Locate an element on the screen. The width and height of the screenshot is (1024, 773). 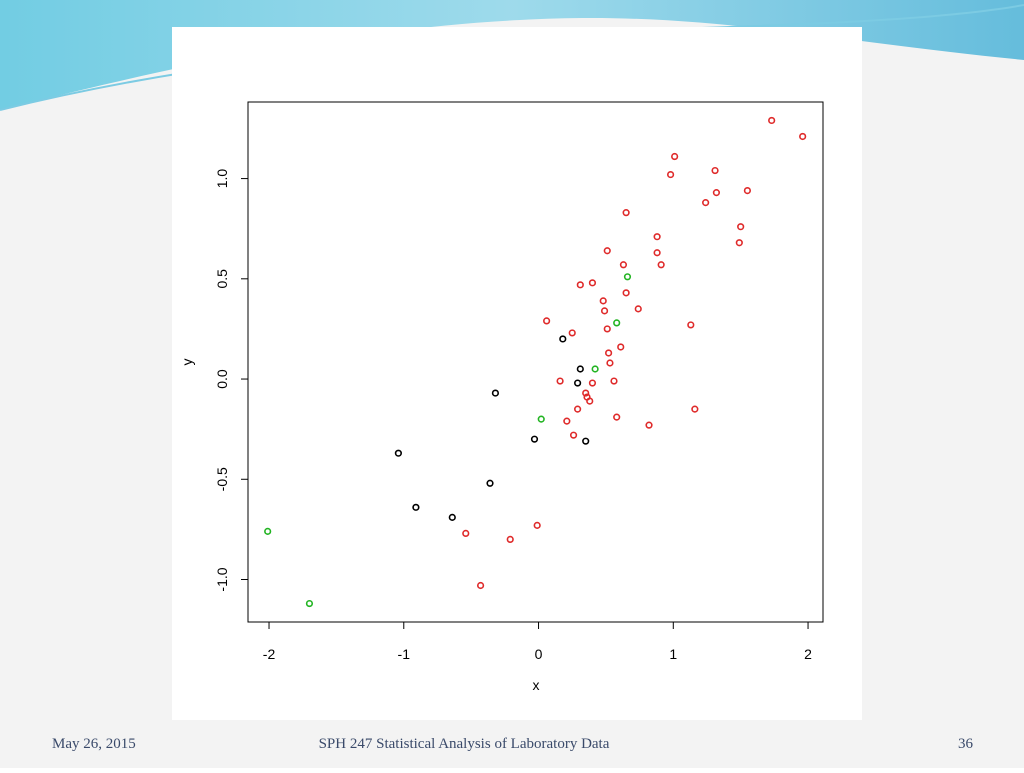
y-tick-label: -0.5 is located at coordinates (222, 479).